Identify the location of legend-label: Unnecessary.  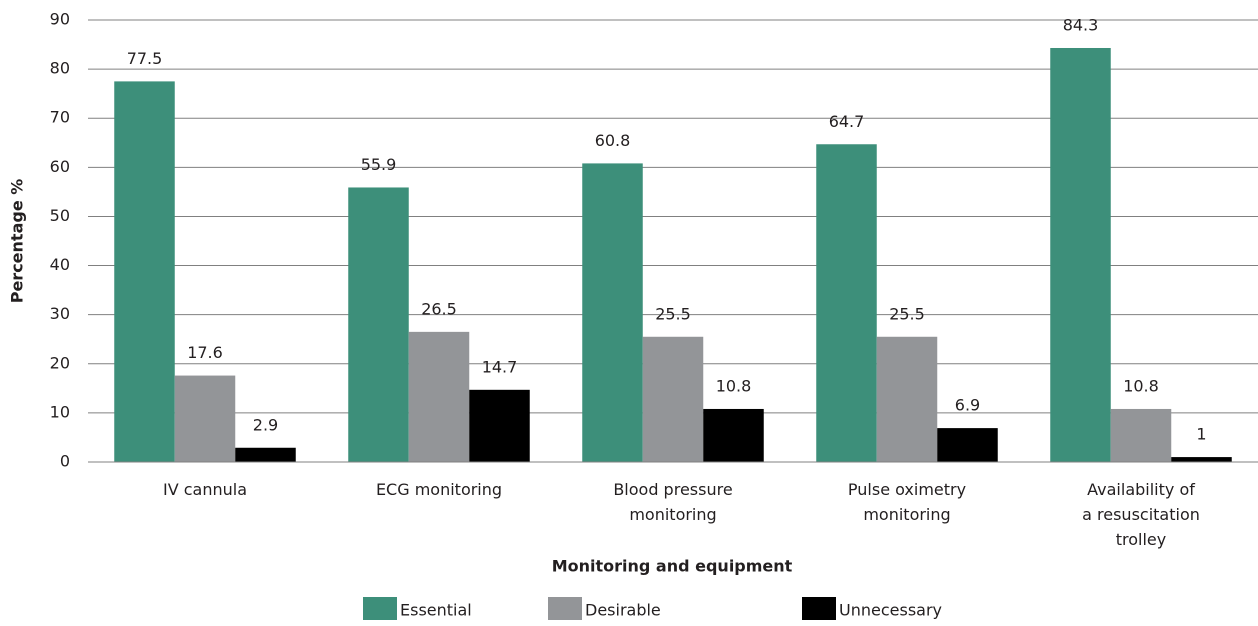
(890, 610).